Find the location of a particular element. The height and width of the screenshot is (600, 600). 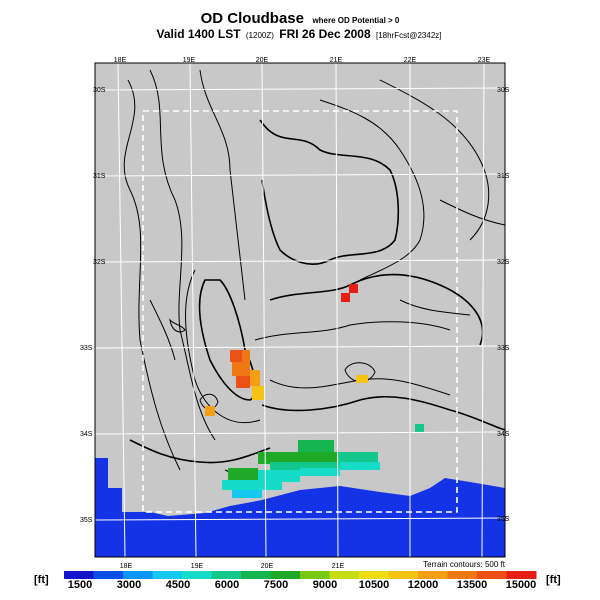

lon-labels-top: 18E 19E 20E 21E 22E 23E is located at coordinates (302, 60).